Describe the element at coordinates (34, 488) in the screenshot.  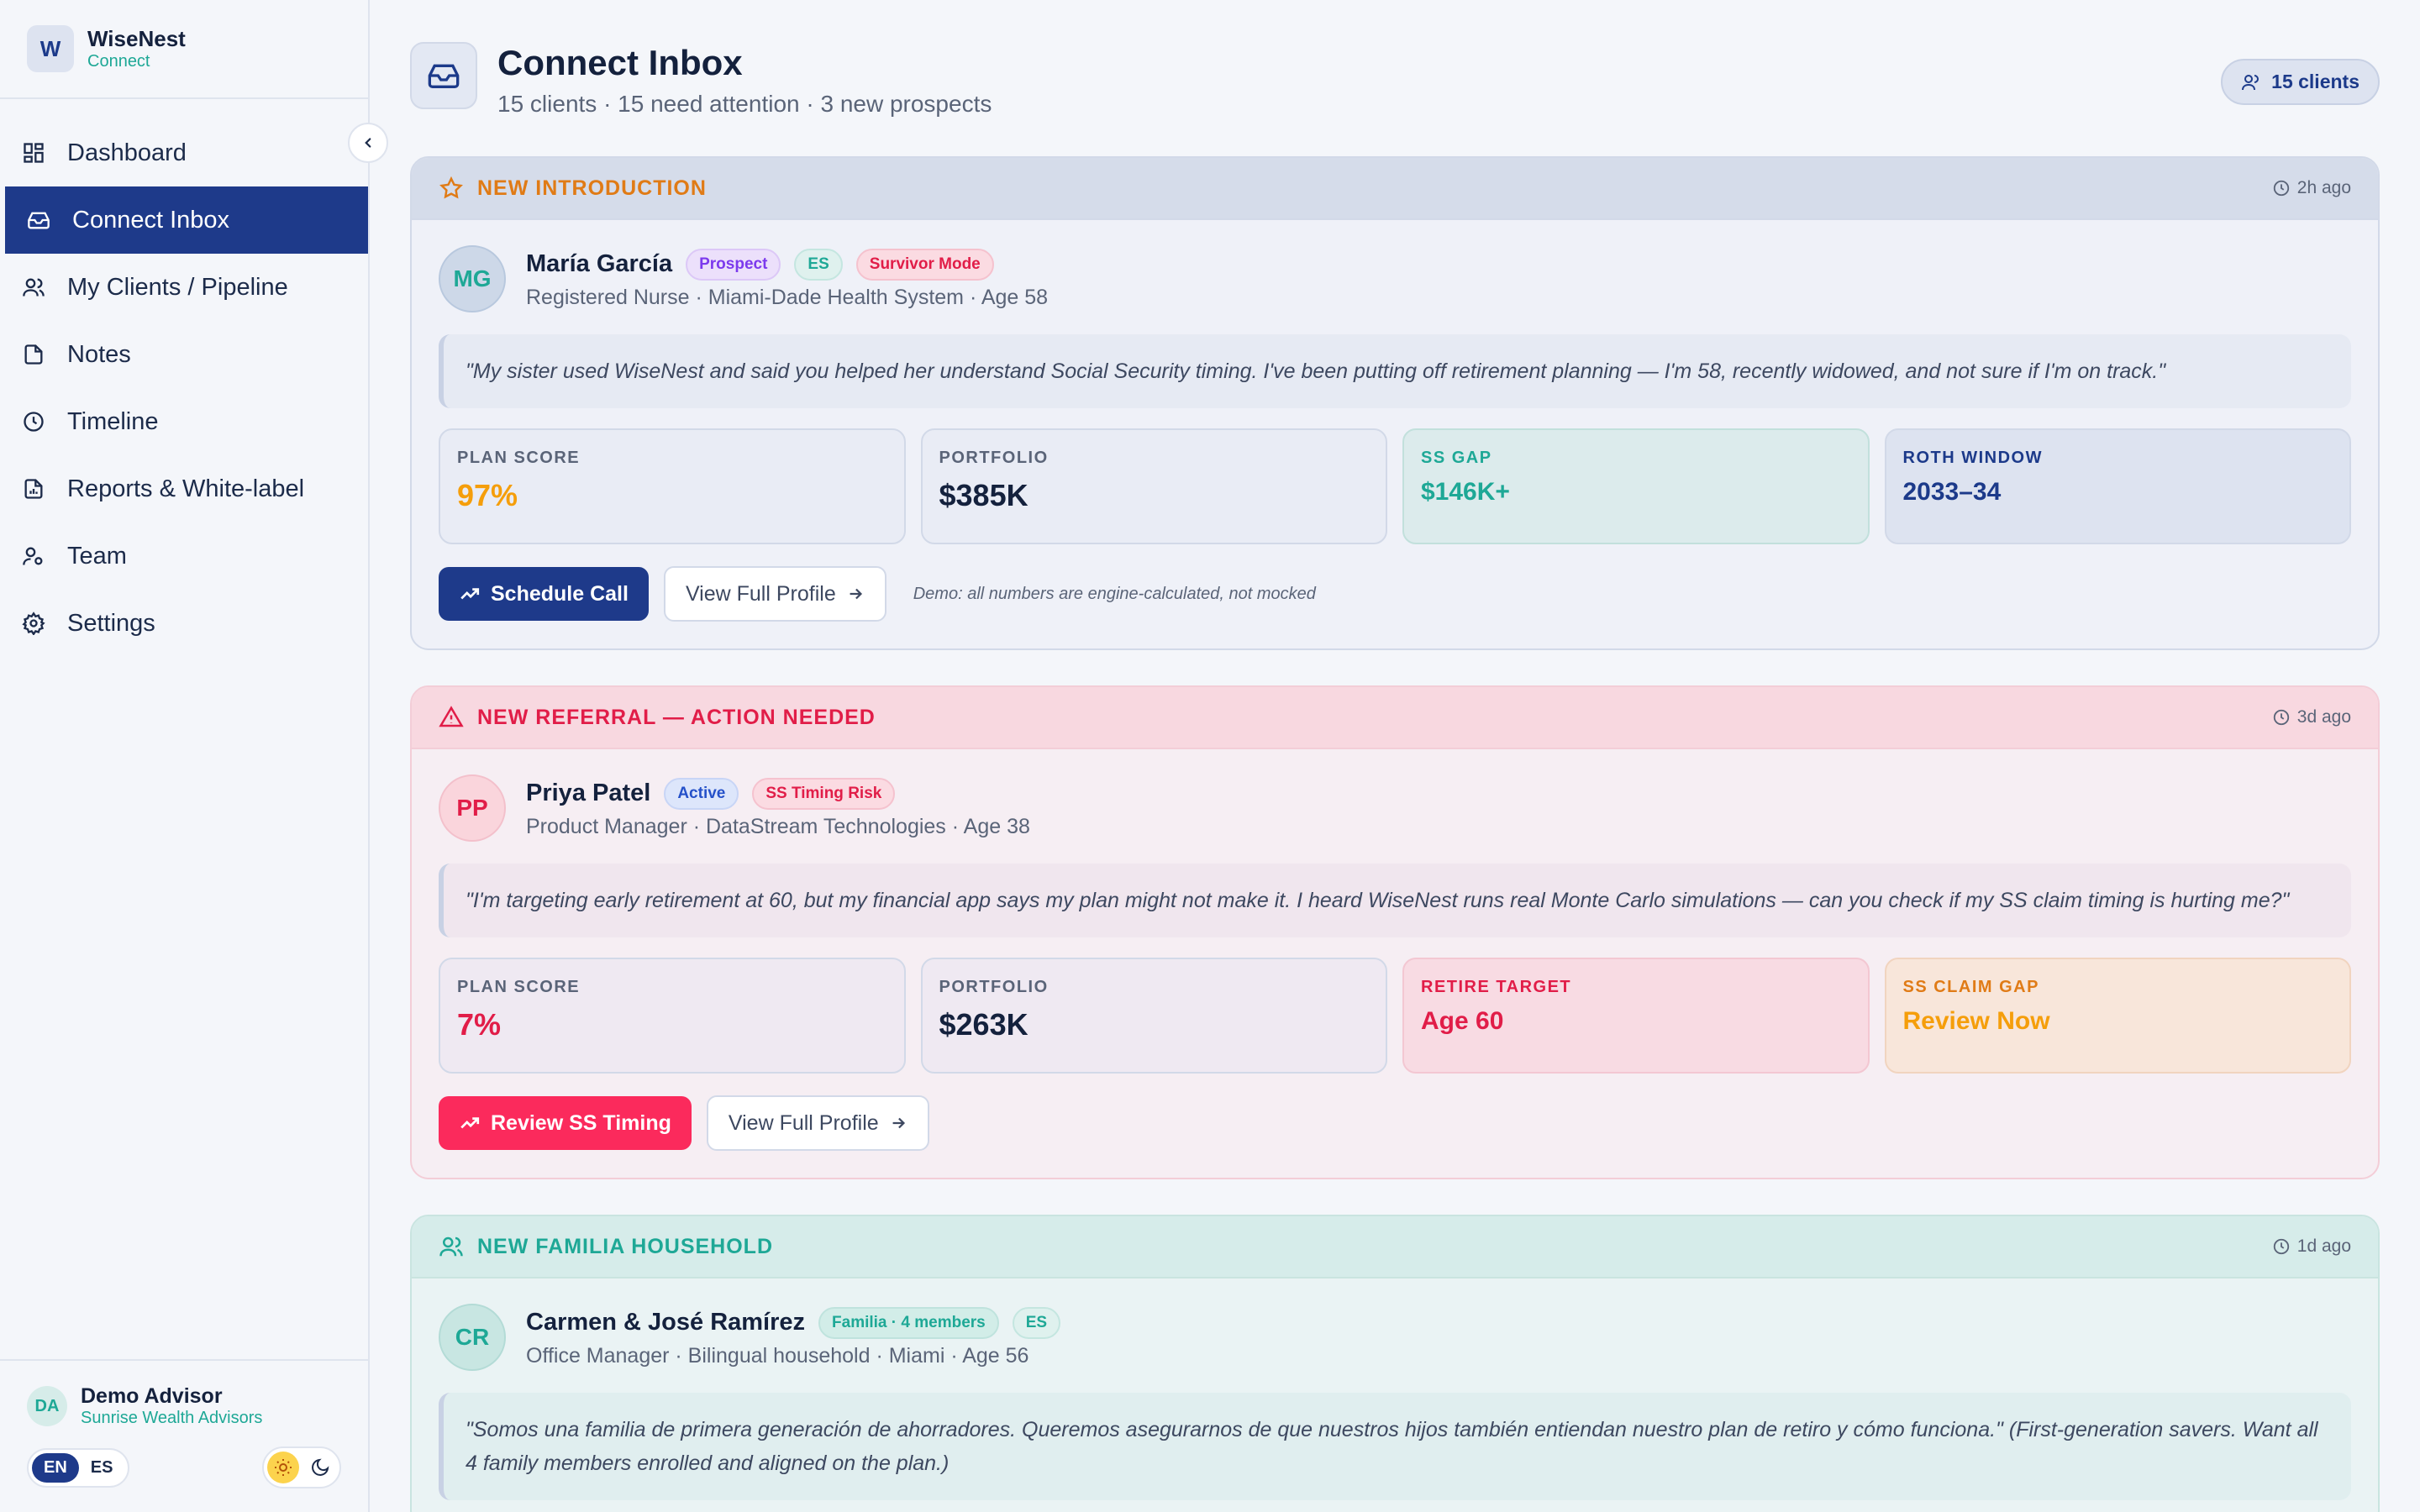
I see `report-icon` at that location.